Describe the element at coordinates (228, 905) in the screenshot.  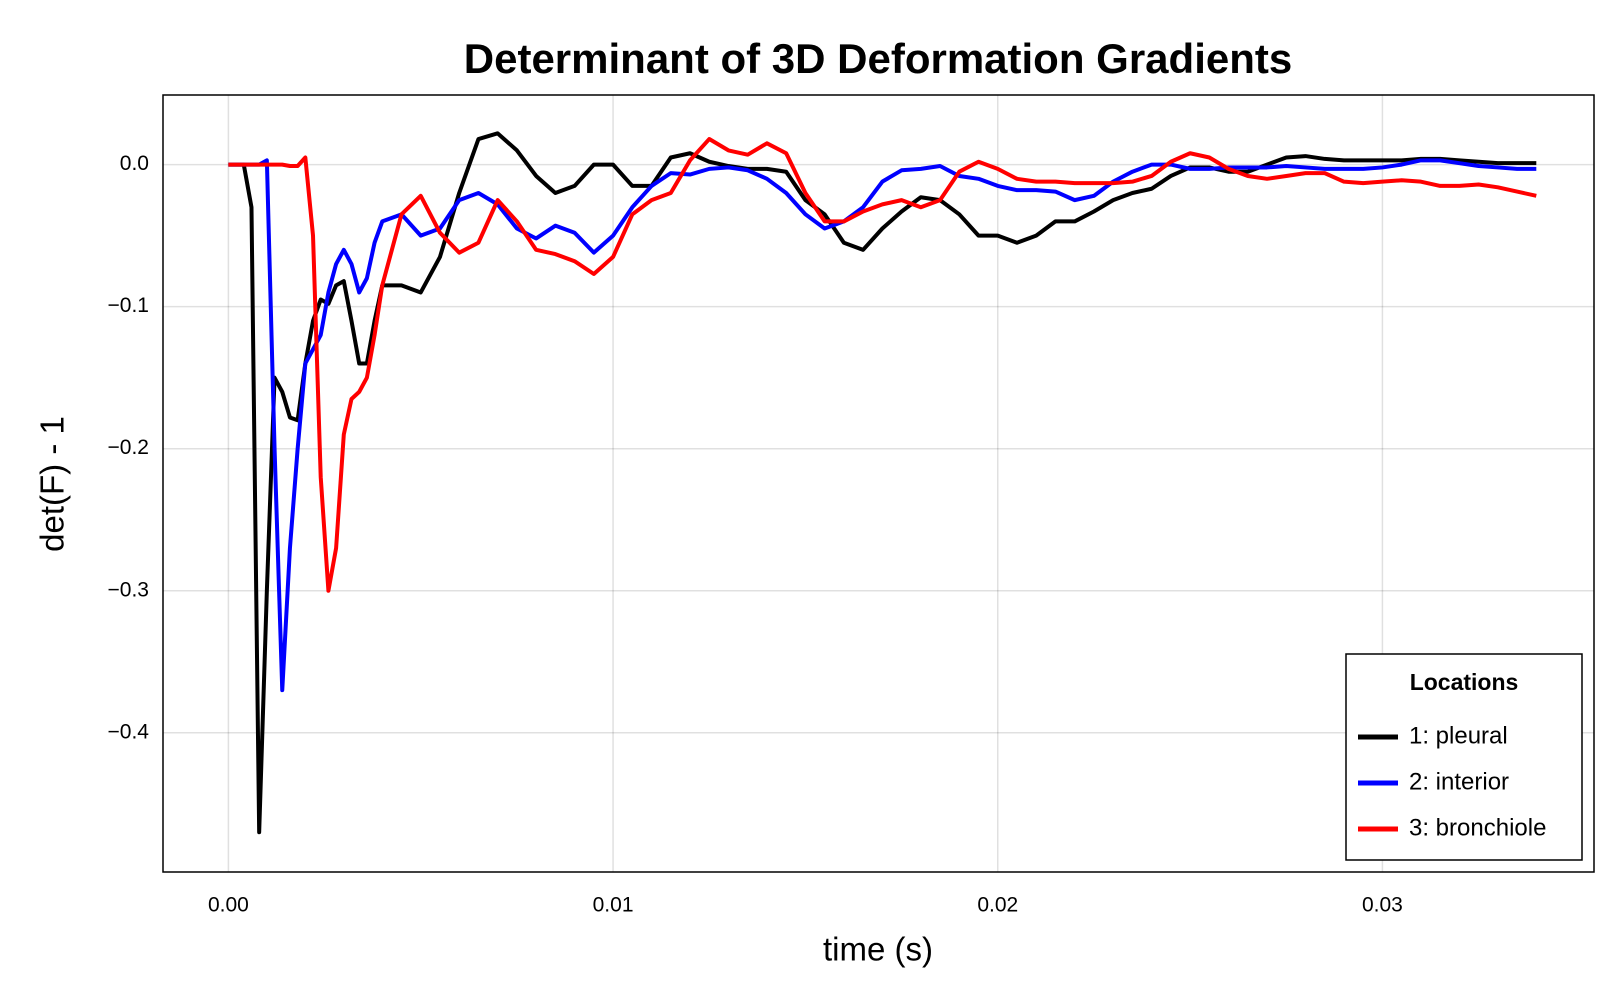
I see `x-tick-label: 0.00` at that location.